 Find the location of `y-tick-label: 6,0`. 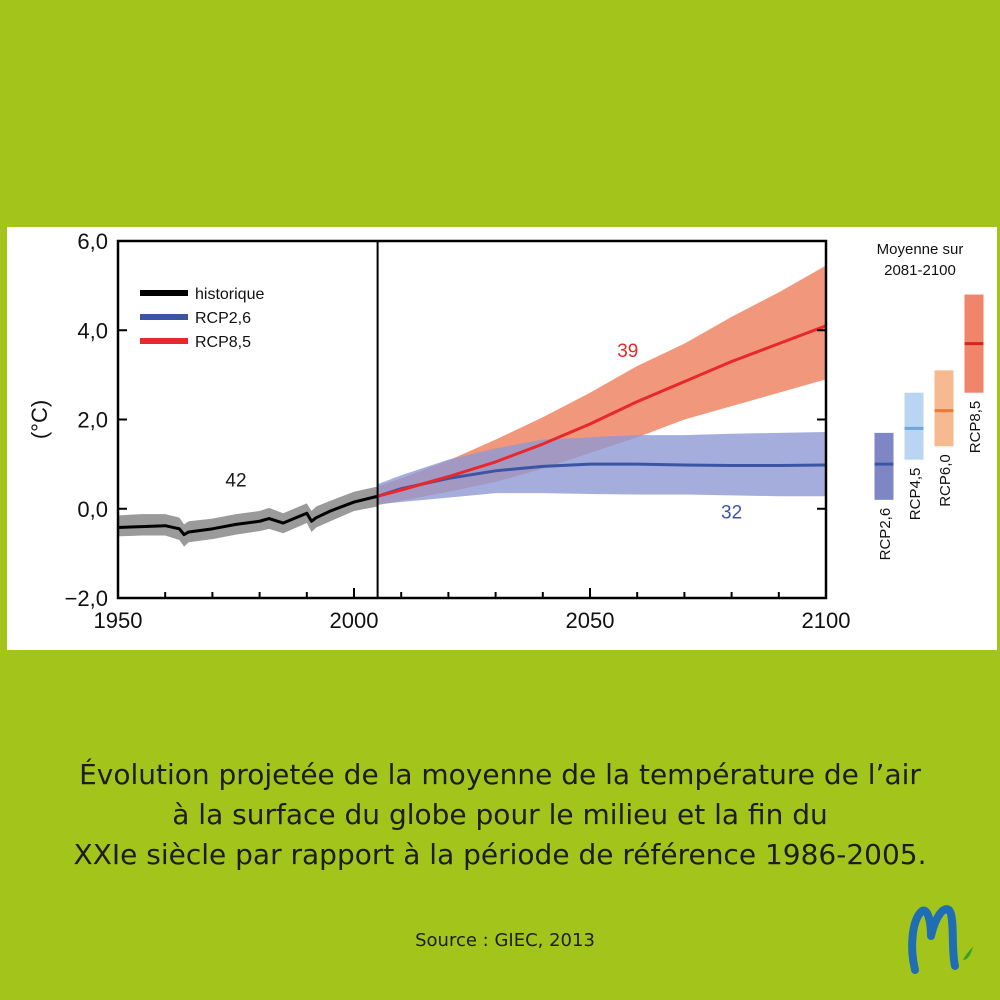

y-tick-label: 6,0 is located at coordinates (92, 241).